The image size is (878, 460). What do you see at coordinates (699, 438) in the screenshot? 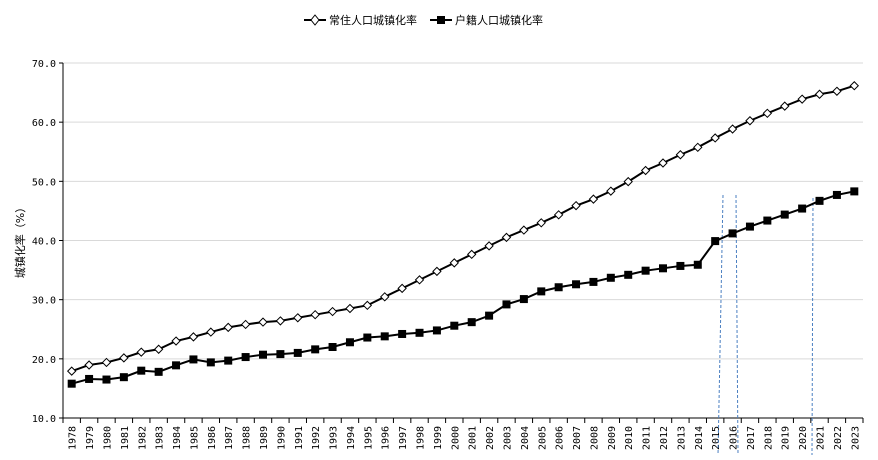
I see `x-tick-label: 2014` at bounding box center [699, 438].